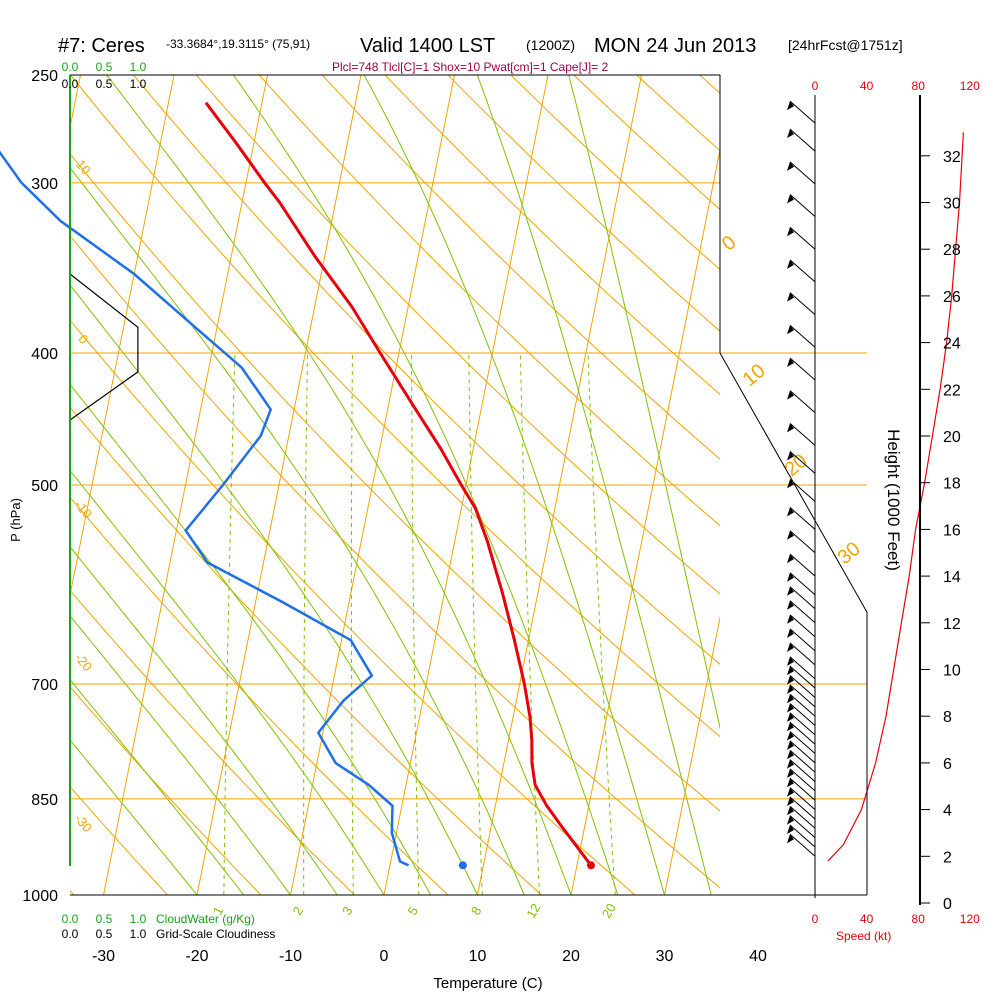 The height and width of the screenshot is (1005, 1000). I want to click on speed-tick-bottom: 80, so click(919, 919).